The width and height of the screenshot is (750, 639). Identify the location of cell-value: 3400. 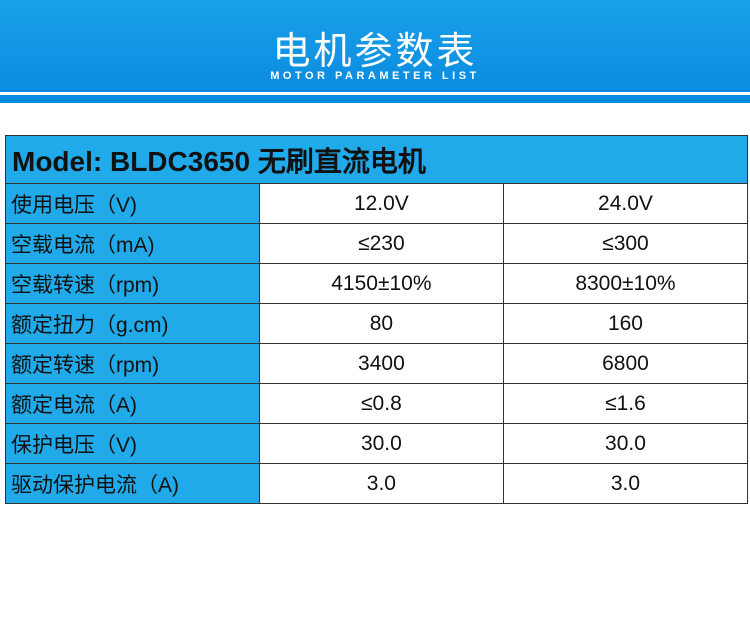
(381, 363).